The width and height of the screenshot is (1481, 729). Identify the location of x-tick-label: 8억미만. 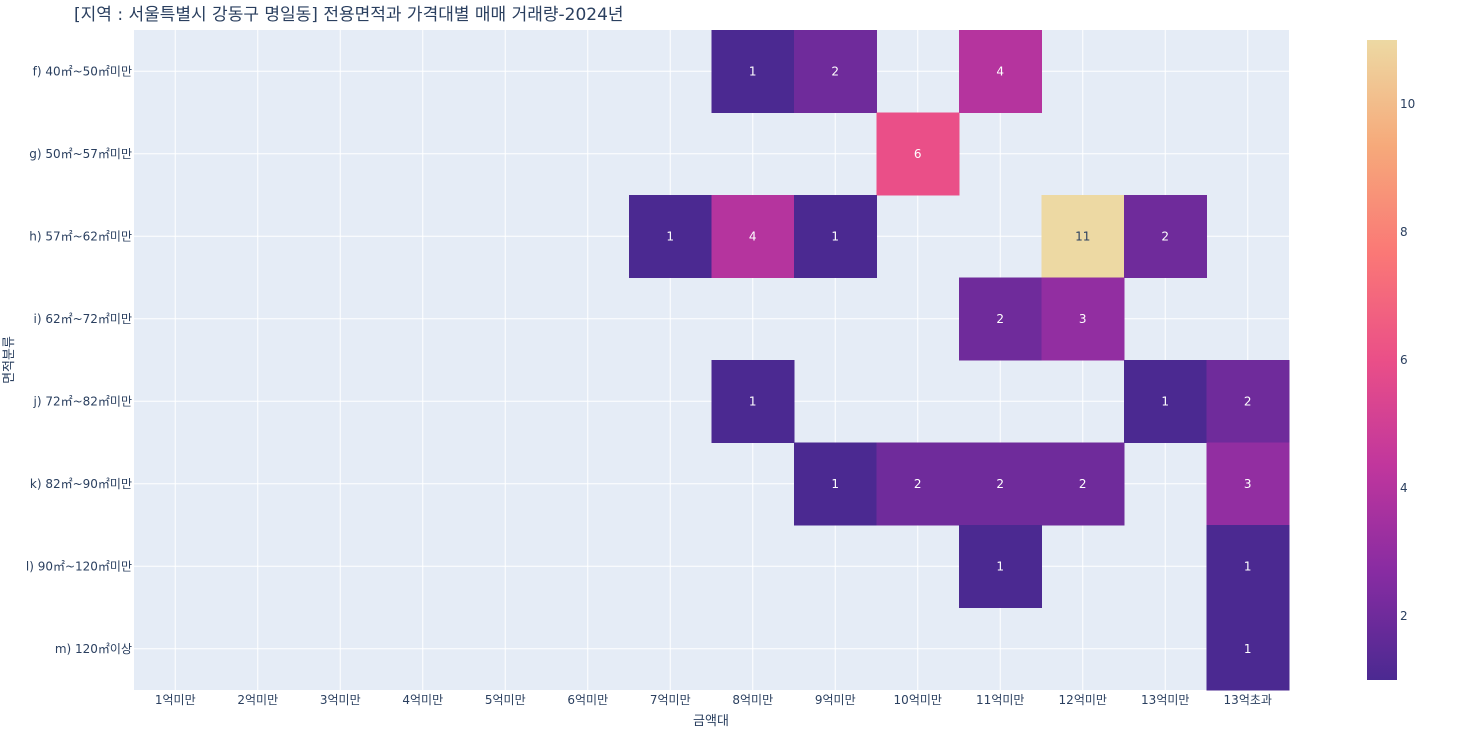
(752, 700).